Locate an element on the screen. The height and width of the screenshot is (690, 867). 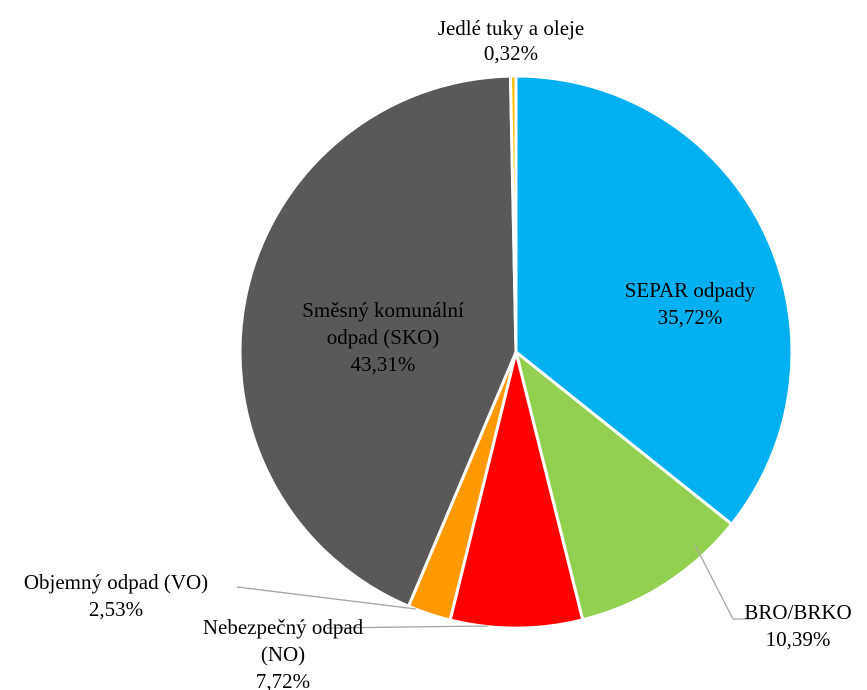
slice-percent-label: 2,53% is located at coordinates (116, 609).